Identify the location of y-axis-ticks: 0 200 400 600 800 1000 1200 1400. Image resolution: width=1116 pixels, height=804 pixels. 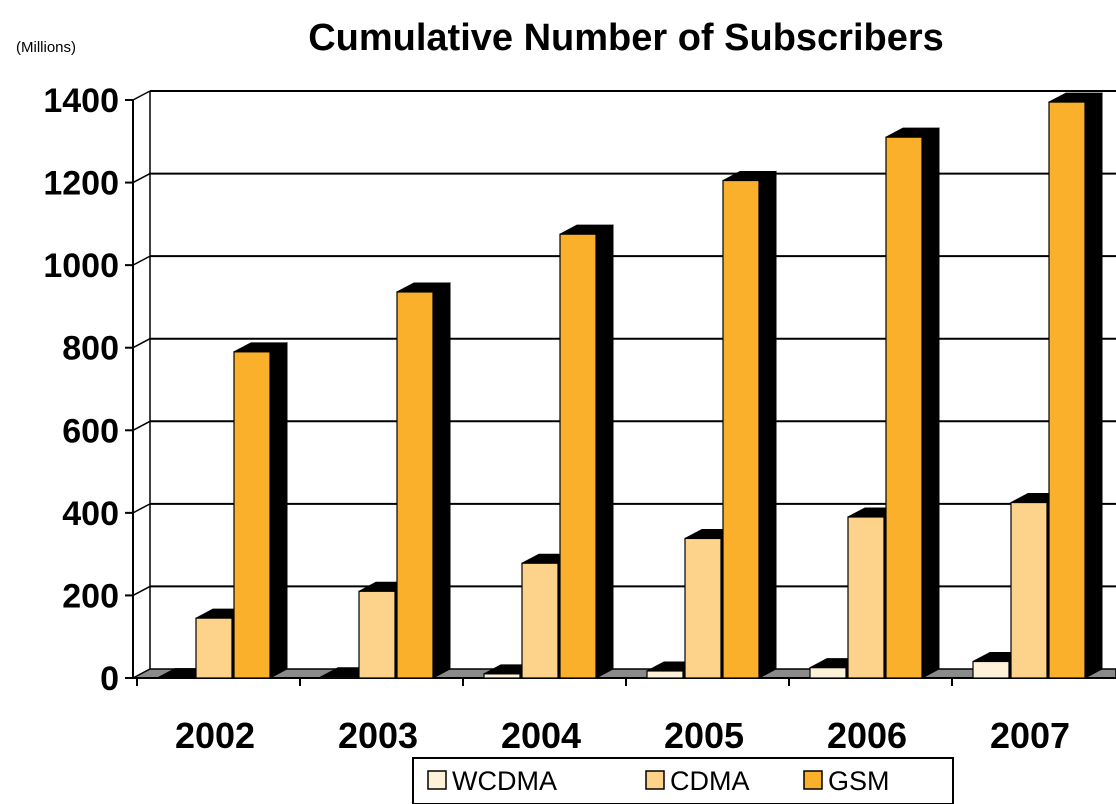
(88, 390).